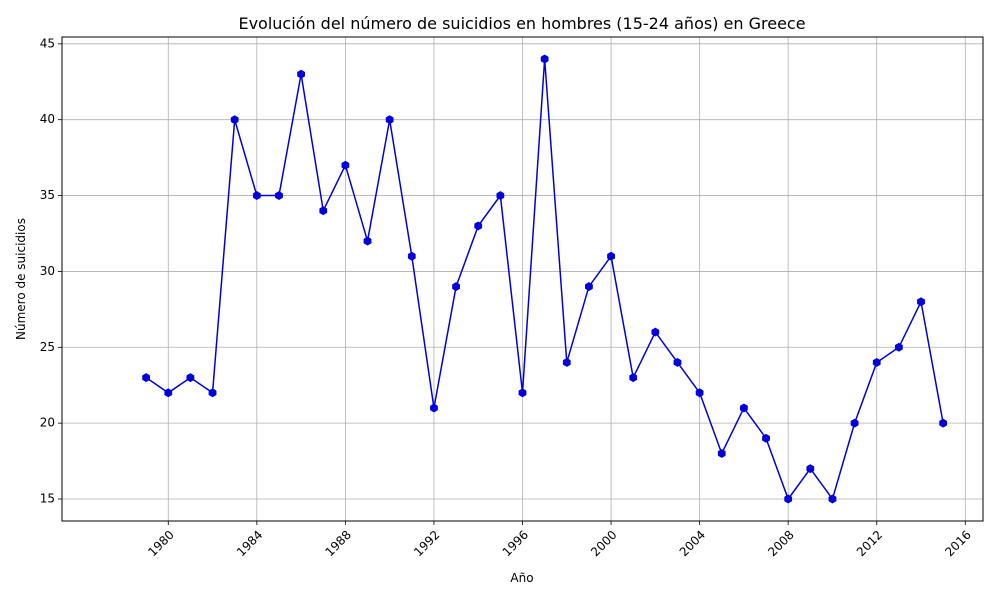 Image resolution: width=1000 pixels, height=600 pixels. Describe the element at coordinates (47, 423) in the screenshot. I see `y-tick-label: 20` at that location.